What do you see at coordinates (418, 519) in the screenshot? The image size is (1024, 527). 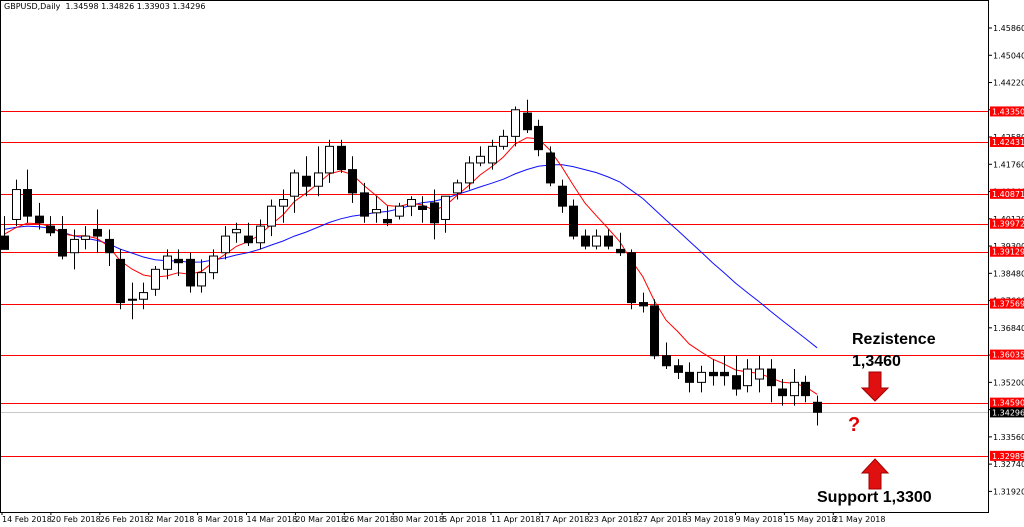 I see `x-tick-label: 30 Mar 2018` at bounding box center [418, 519].